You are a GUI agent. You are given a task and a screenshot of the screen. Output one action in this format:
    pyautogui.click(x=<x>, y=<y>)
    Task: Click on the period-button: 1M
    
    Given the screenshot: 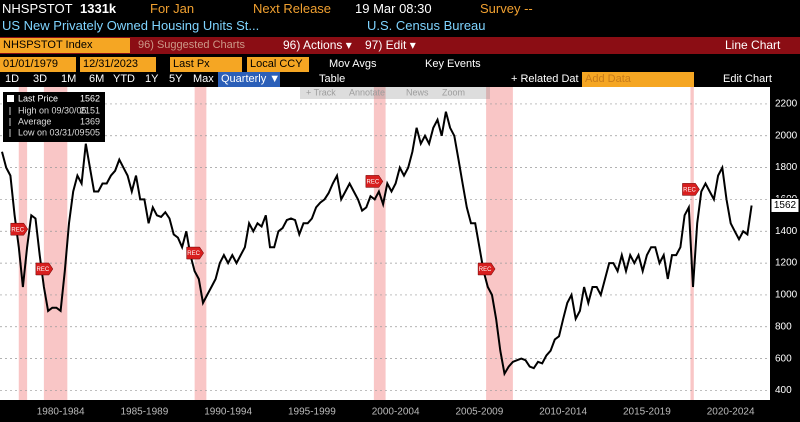 What is the action you would take?
    pyautogui.click(x=69, y=79)
    